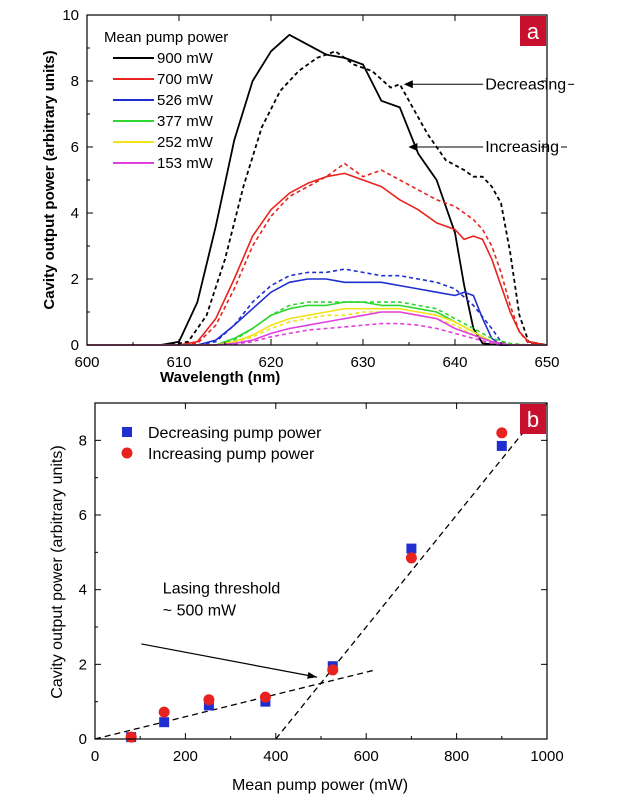 This screenshot has width=623, height=805. Describe the element at coordinates (185, 58) in the screenshot. I see `chart-a-legend-label: 900 mW` at that location.